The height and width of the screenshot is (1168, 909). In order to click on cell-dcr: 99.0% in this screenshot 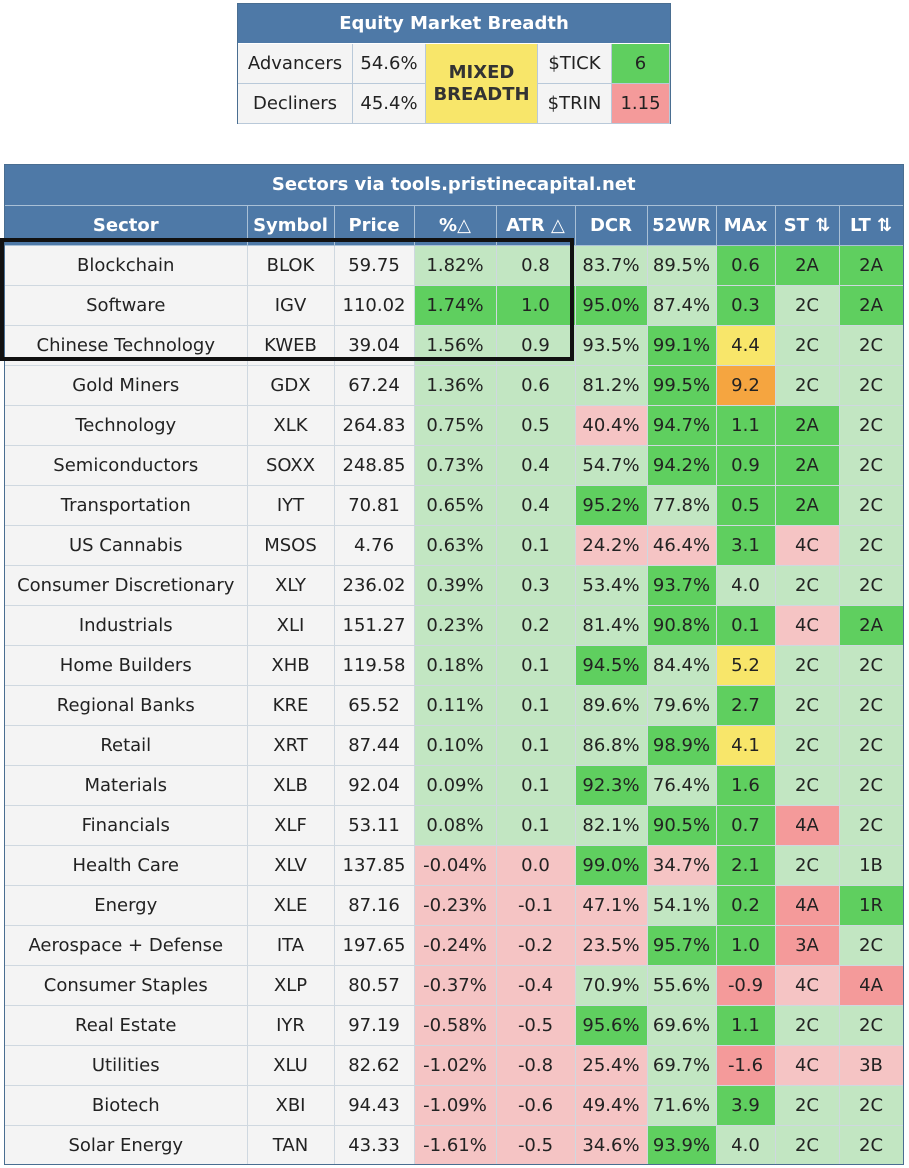, I will do `click(611, 865)`.